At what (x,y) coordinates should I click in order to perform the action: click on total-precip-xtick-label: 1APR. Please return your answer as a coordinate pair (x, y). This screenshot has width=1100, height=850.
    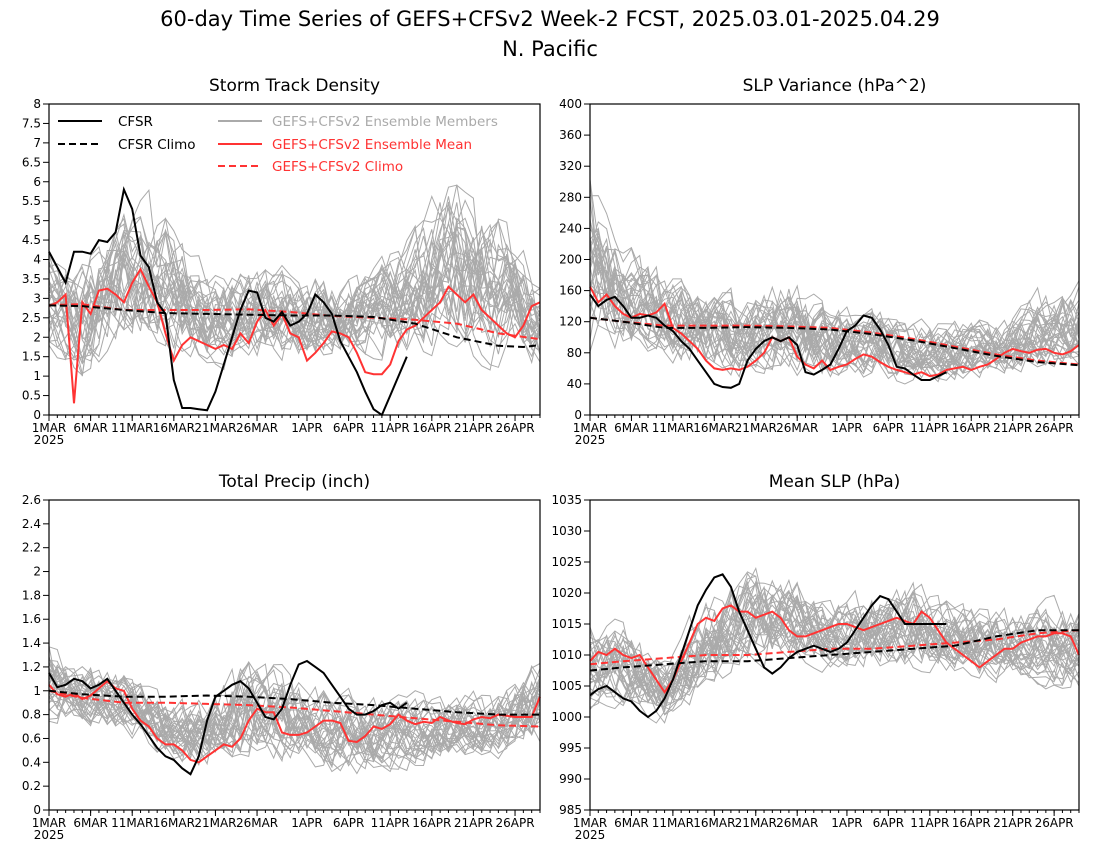
    Looking at the image, I should click on (306, 823).